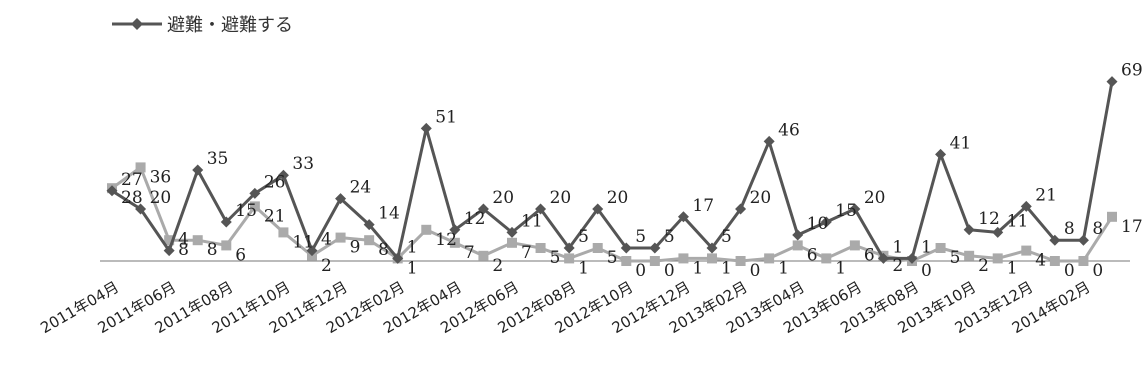 This screenshot has height=385, width=1147. What do you see at coordinates (137, 24) in the screenshot?
I see `legend-marker-diamond` at bounding box center [137, 24].